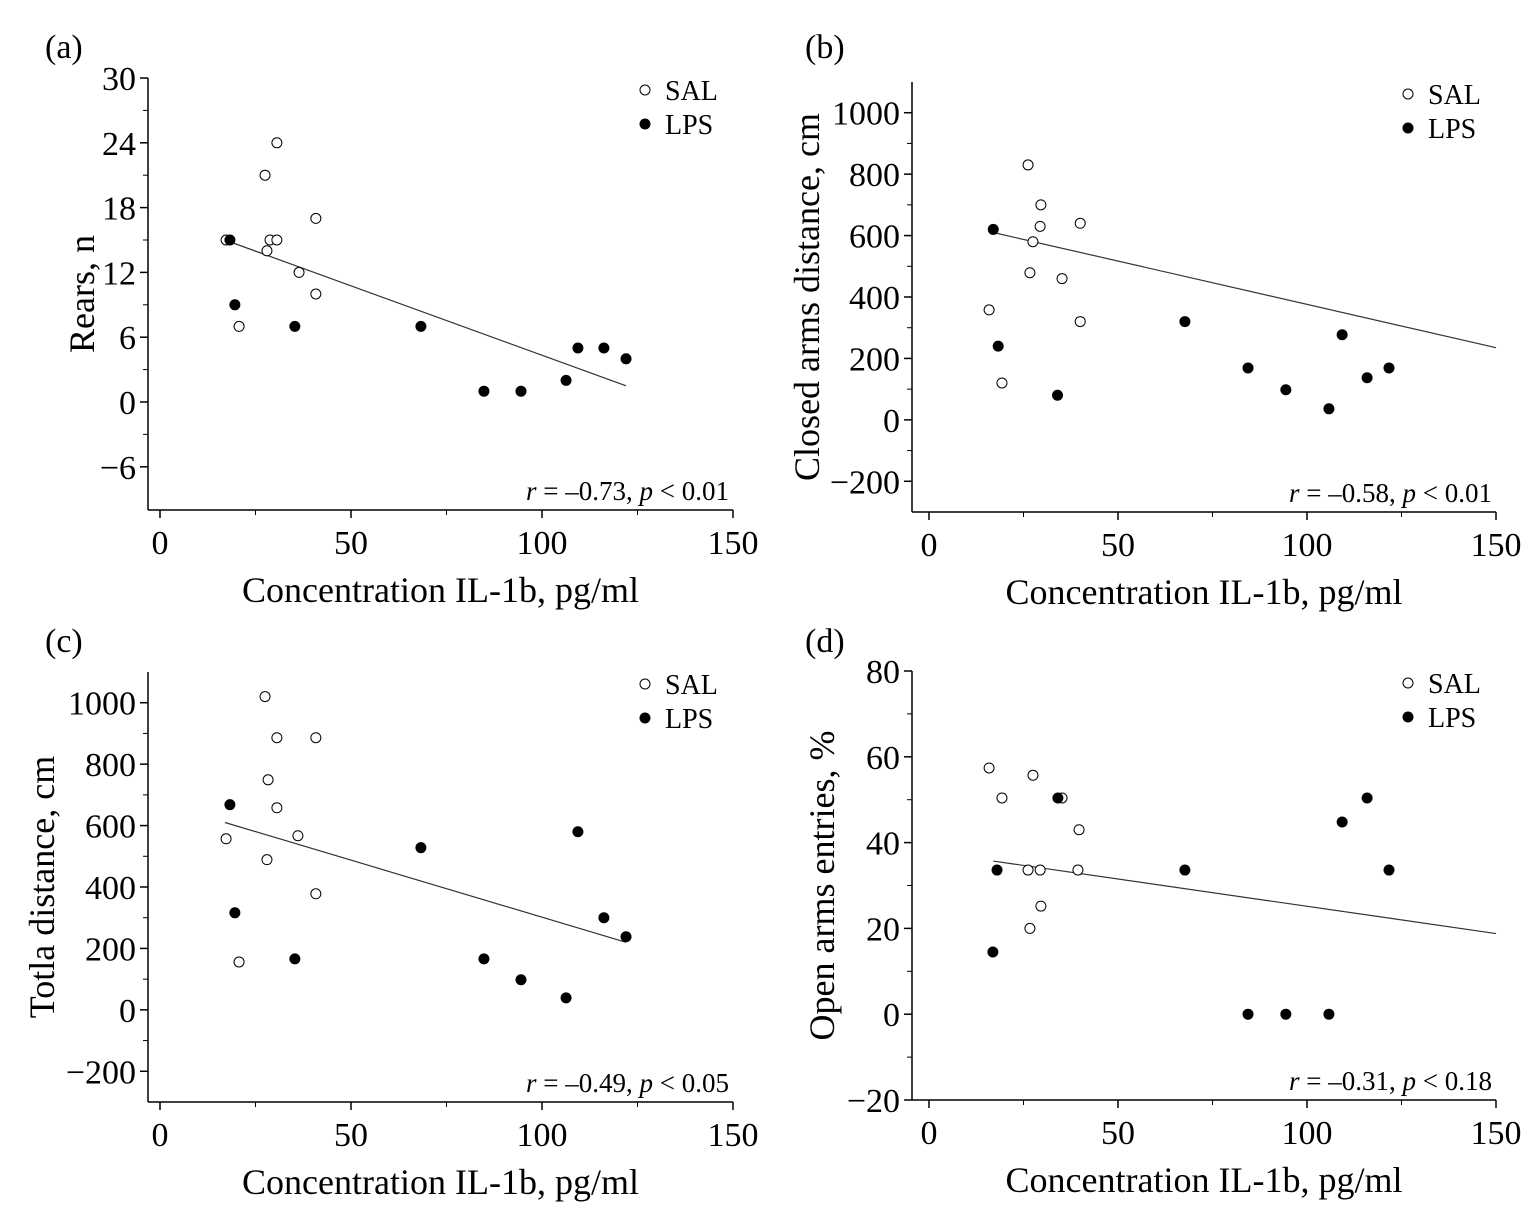  I want to click on y-tick-label: 60, so click(883, 758).